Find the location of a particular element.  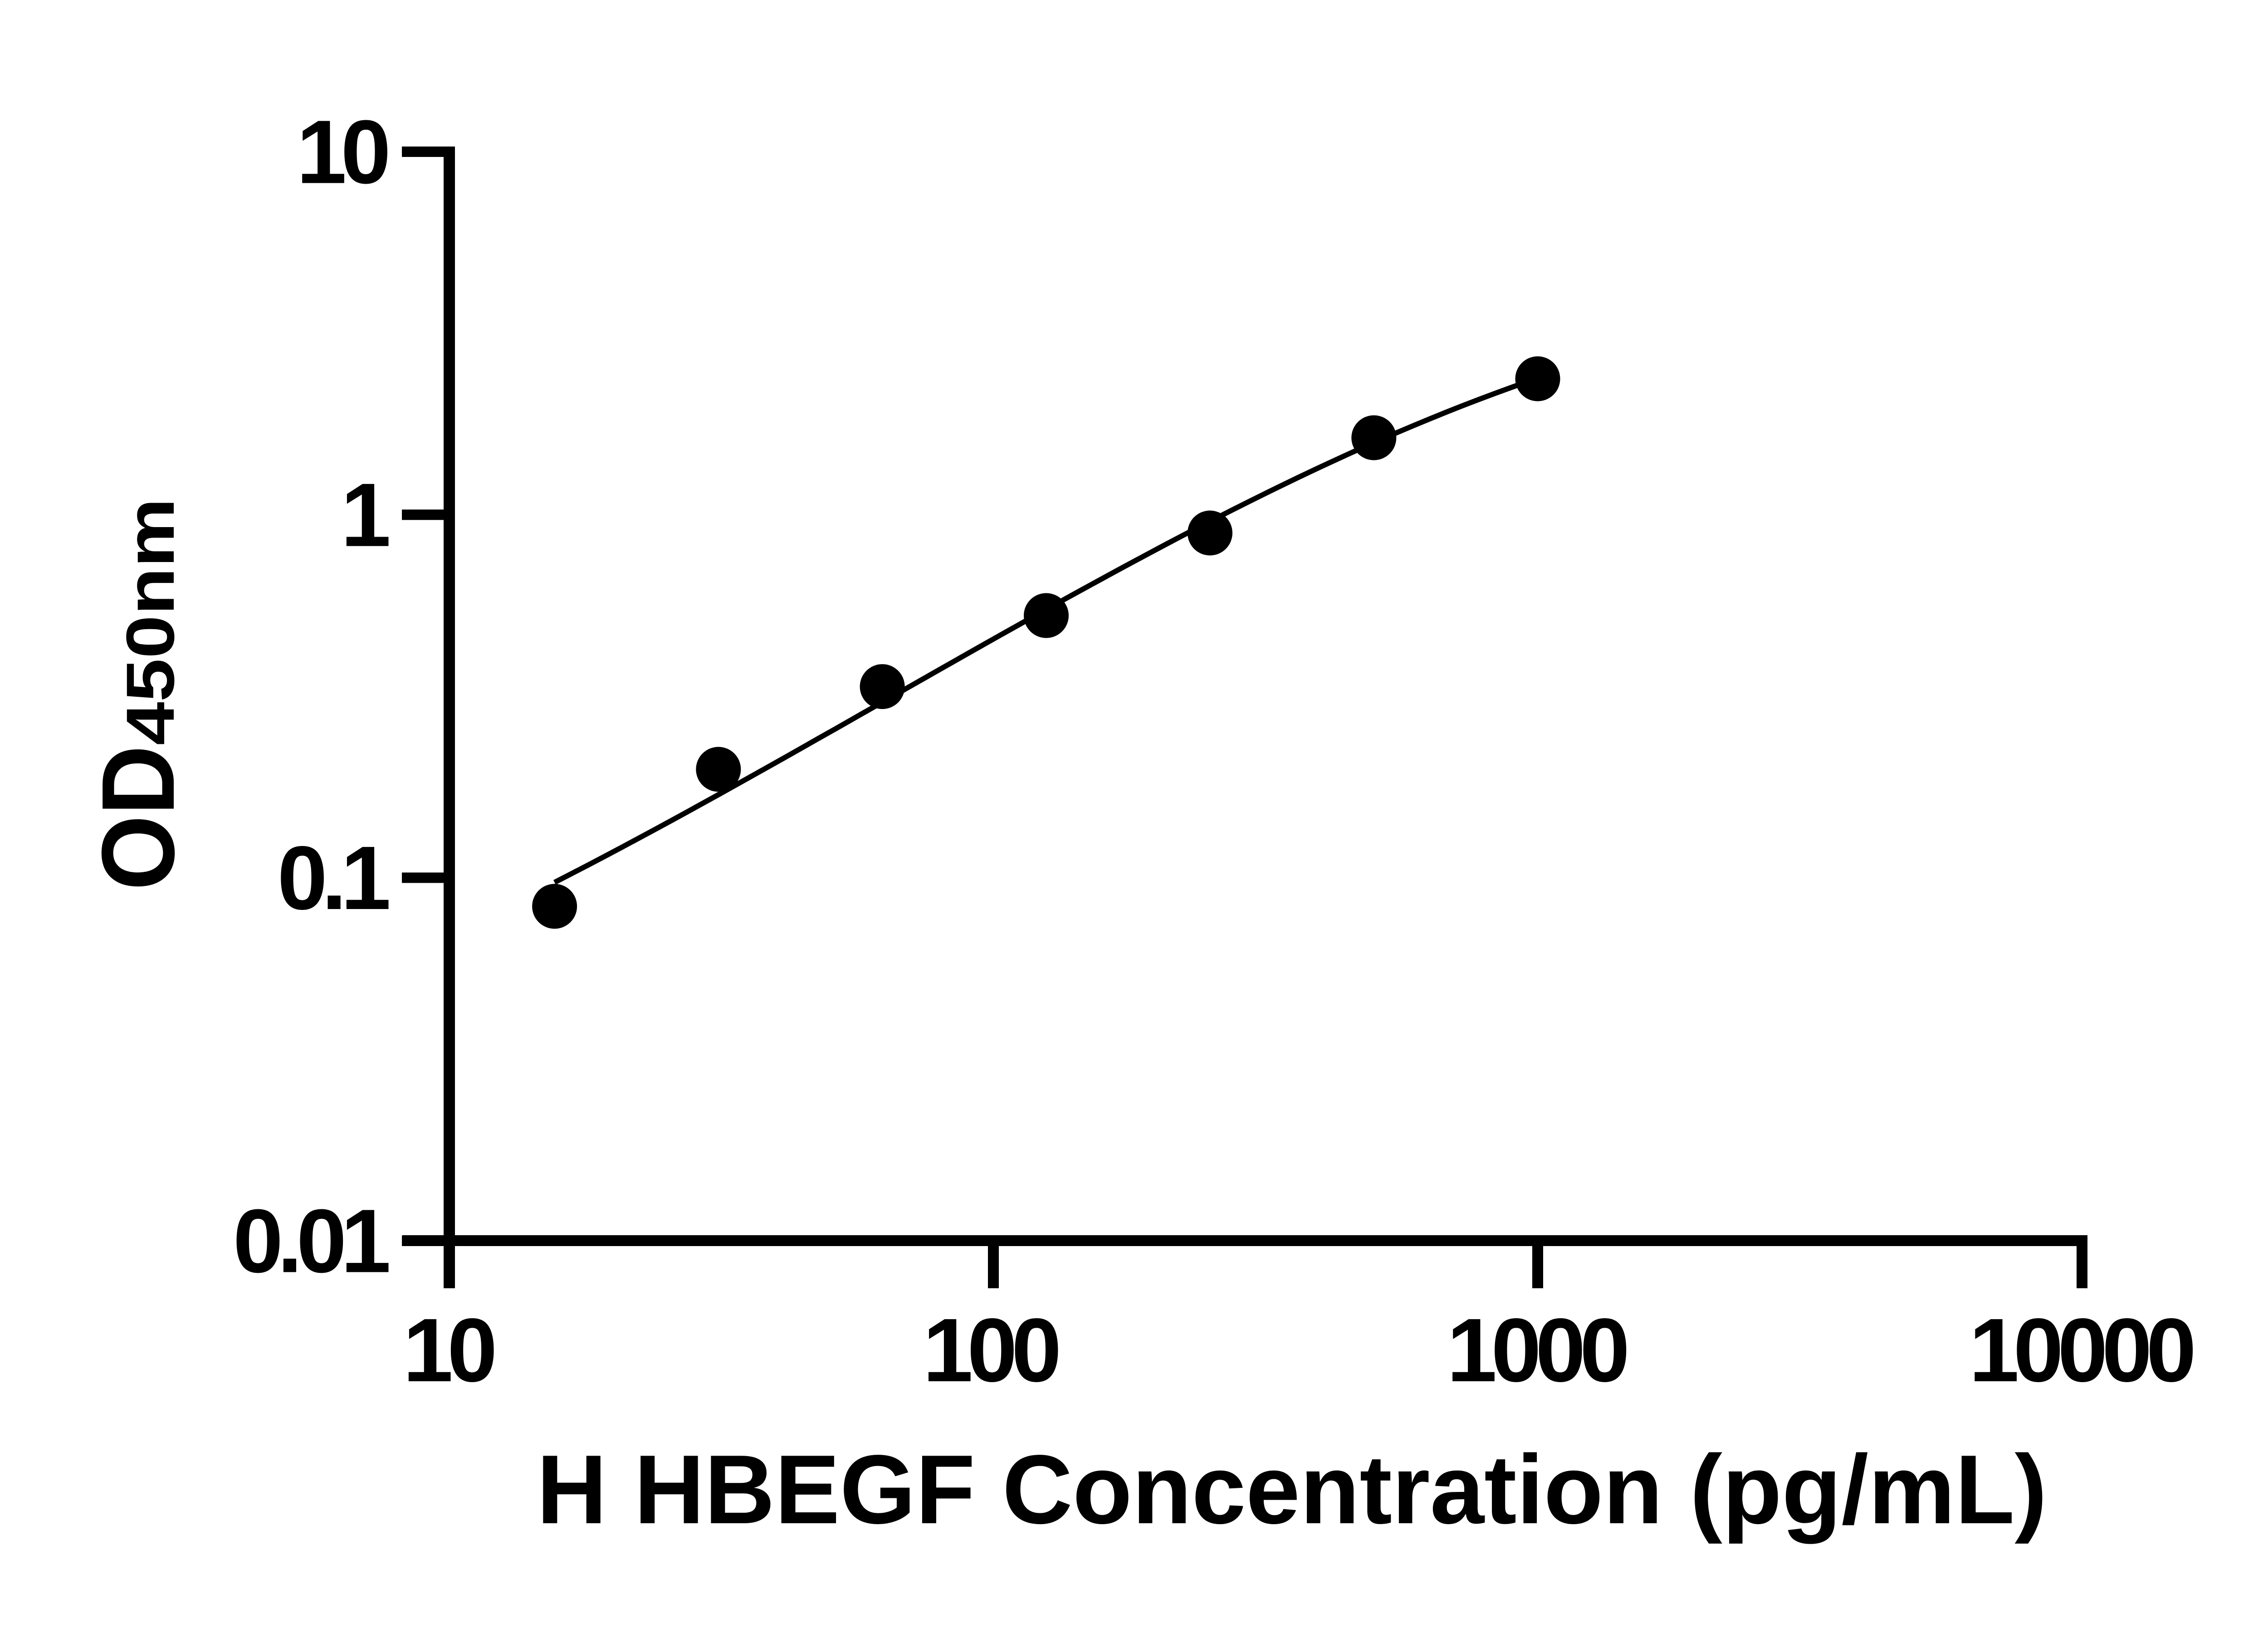

svg-text: H HBEGF Concentration (pg/mL) is located at coordinates (1292, 1489).